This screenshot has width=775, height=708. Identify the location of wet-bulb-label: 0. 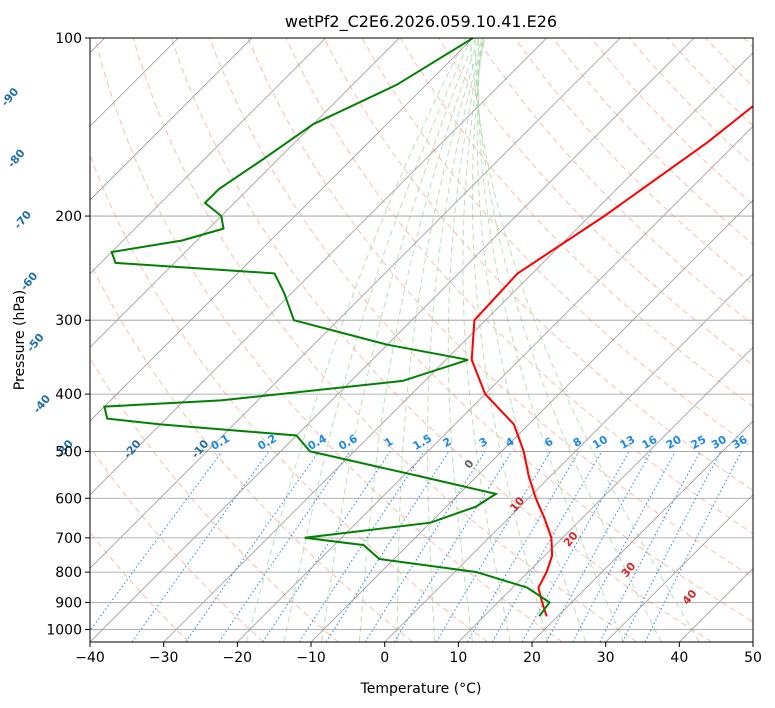
(469, 464).